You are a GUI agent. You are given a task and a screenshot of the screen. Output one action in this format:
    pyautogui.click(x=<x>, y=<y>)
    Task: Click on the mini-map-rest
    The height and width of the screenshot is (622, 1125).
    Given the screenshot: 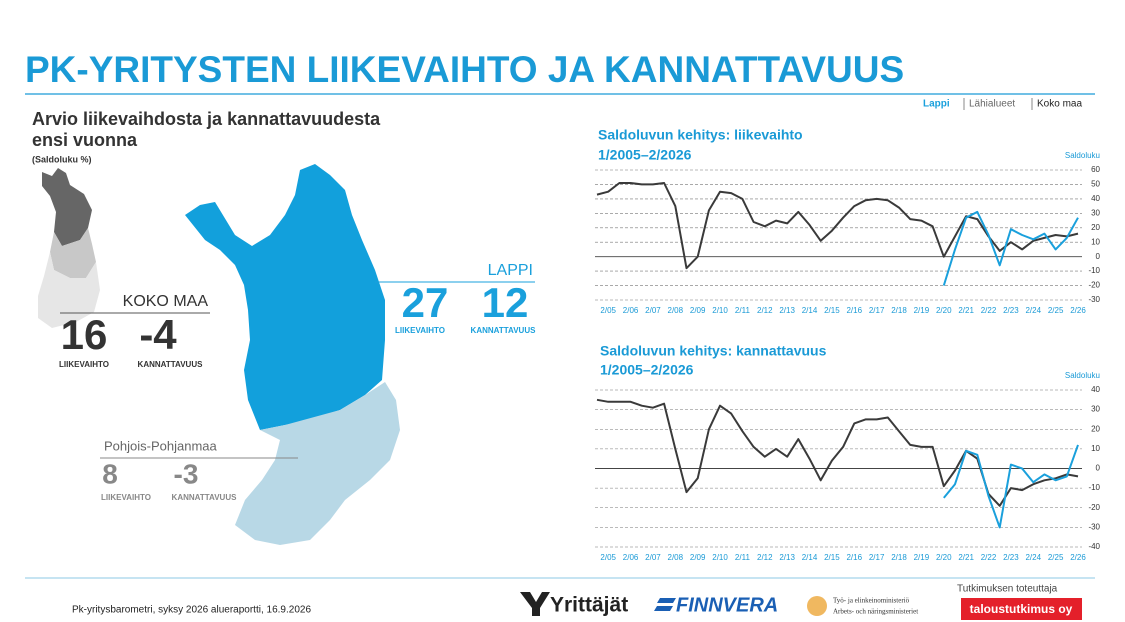 What is the action you would take?
    pyautogui.click(x=69, y=290)
    